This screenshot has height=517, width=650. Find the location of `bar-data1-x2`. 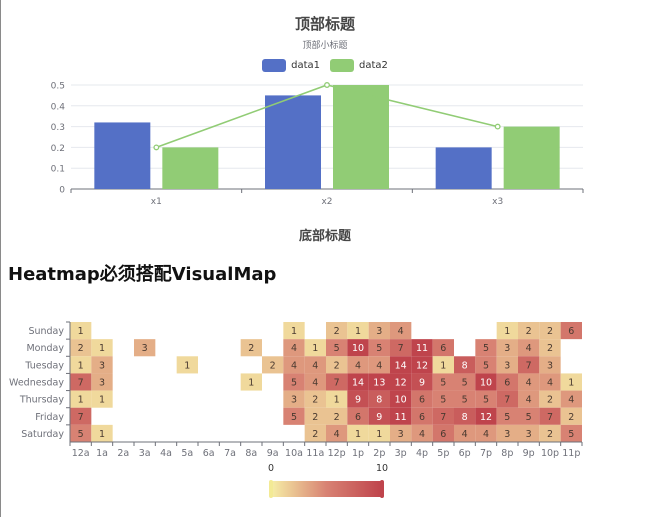

bar-data1-x2 is located at coordinates (293, 142).